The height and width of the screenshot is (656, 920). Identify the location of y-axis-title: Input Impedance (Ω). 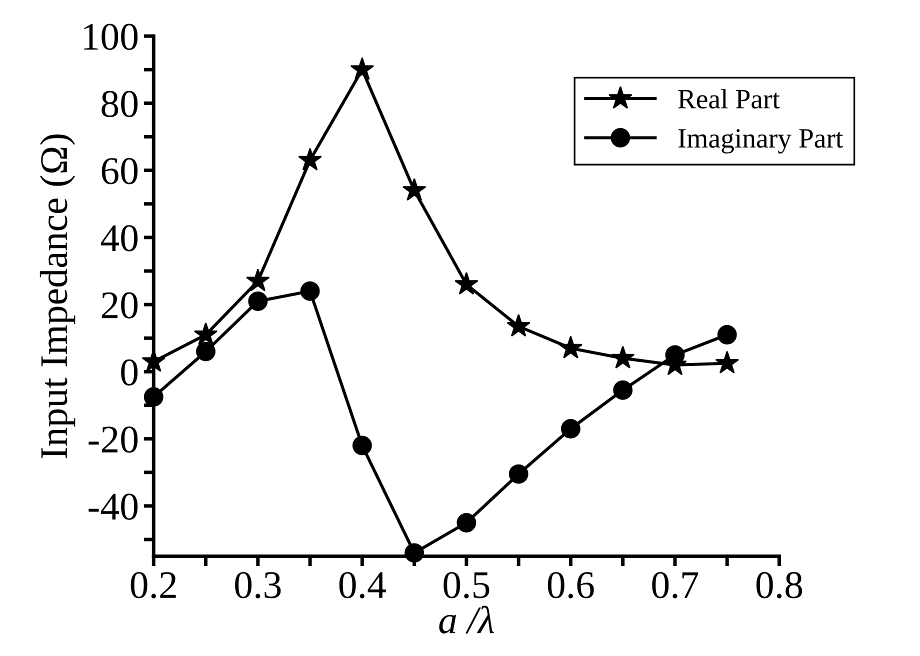
(58, 296).